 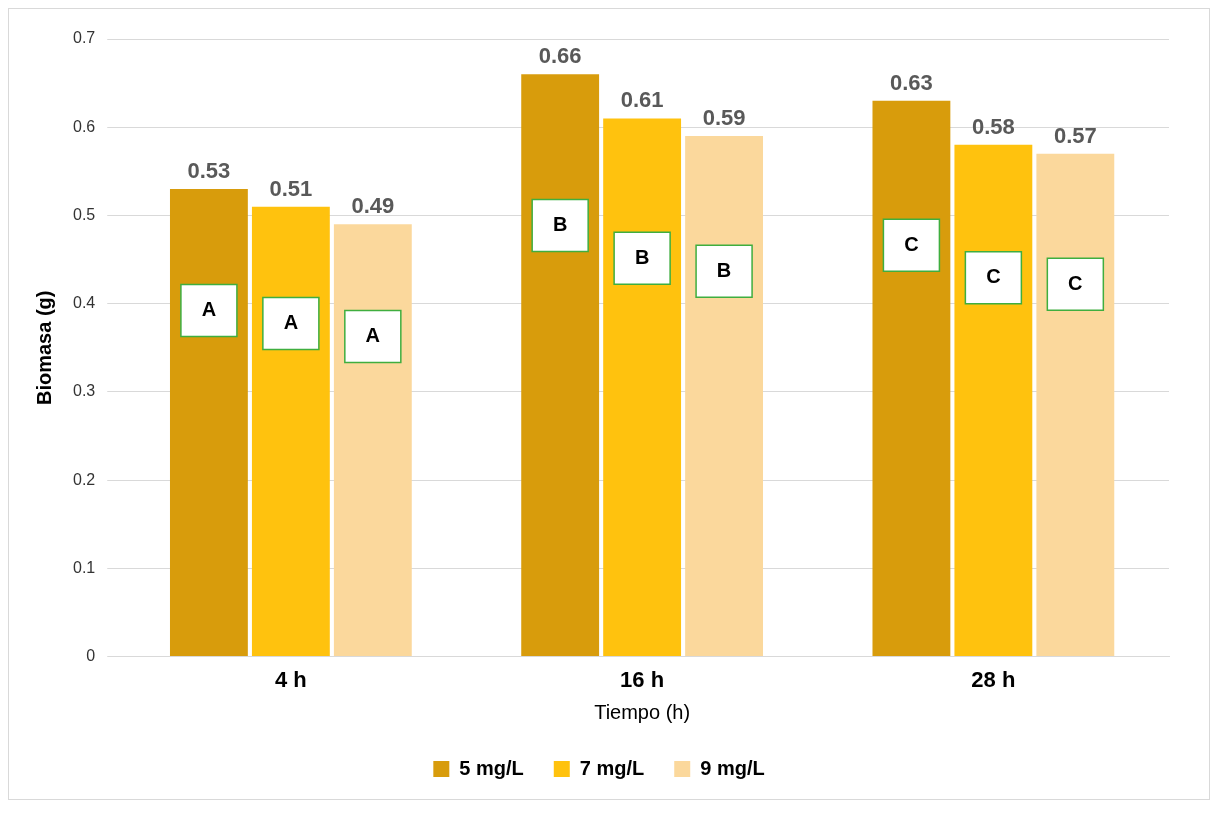 What do you see at coordinates (732, 767) in the screenshot?
I see `legend-label: 9 mg/L` at bounding box center [732, 767].